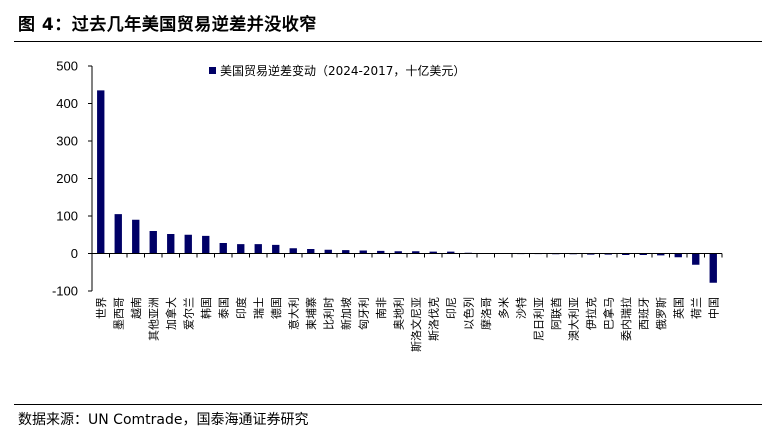  I want to click on category-label-24: 沙特, so click(521, 308).